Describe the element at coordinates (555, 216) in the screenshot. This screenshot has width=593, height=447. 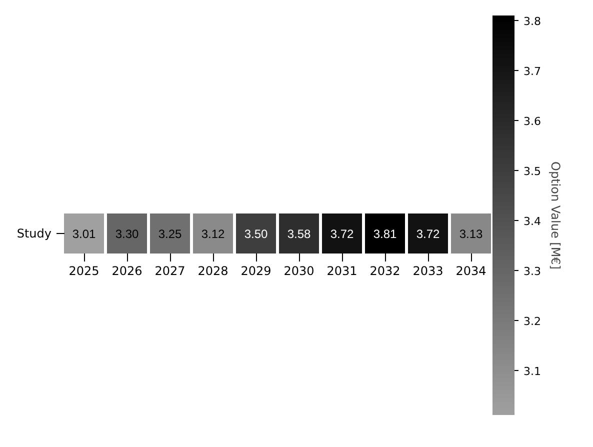
I see `color-bar-title: Option Value [M€]` at that location.